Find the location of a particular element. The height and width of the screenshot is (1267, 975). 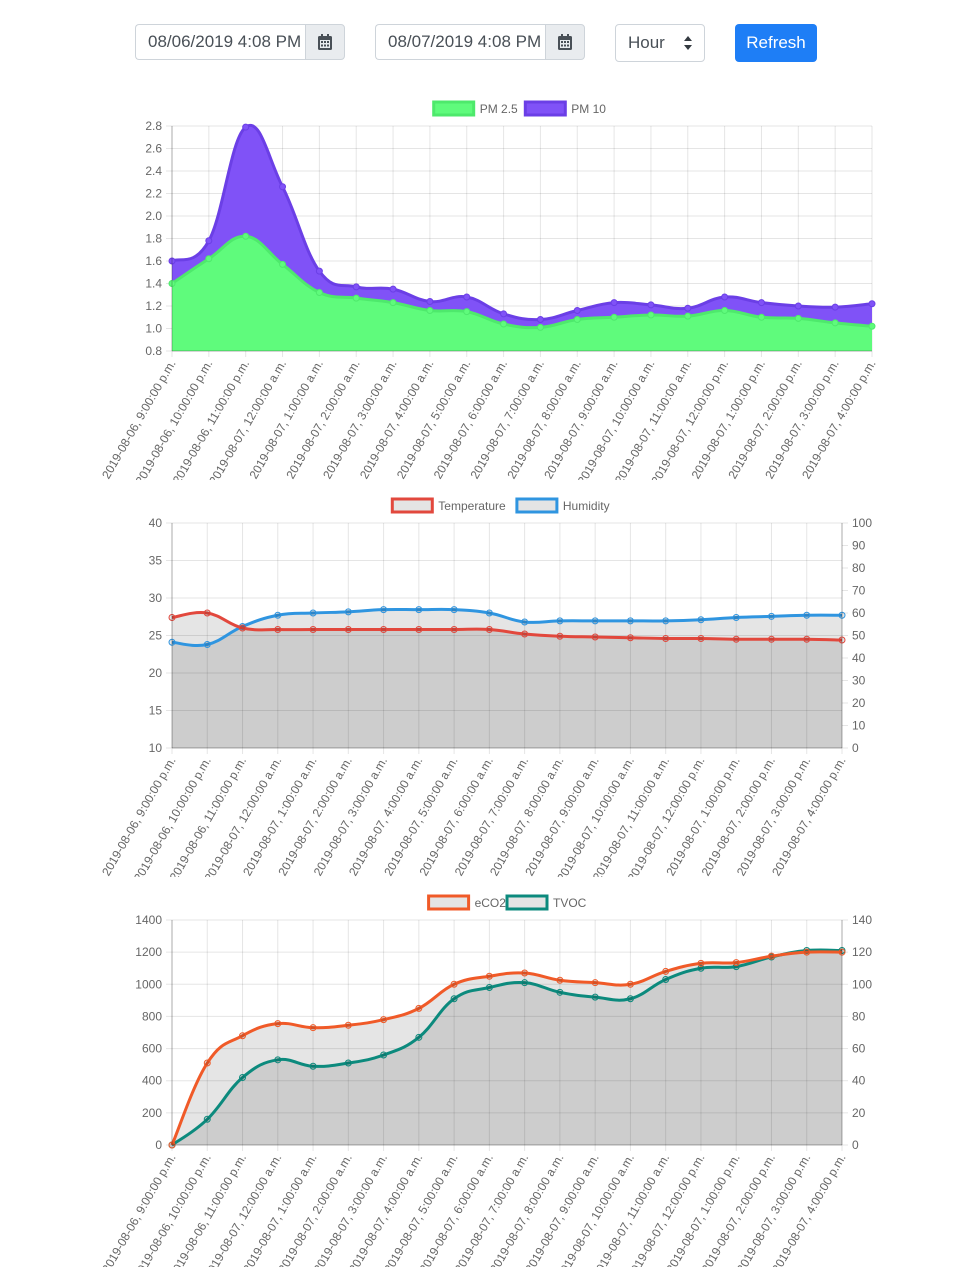

legend-item: eCO2 is located at coordinates (467, 902).